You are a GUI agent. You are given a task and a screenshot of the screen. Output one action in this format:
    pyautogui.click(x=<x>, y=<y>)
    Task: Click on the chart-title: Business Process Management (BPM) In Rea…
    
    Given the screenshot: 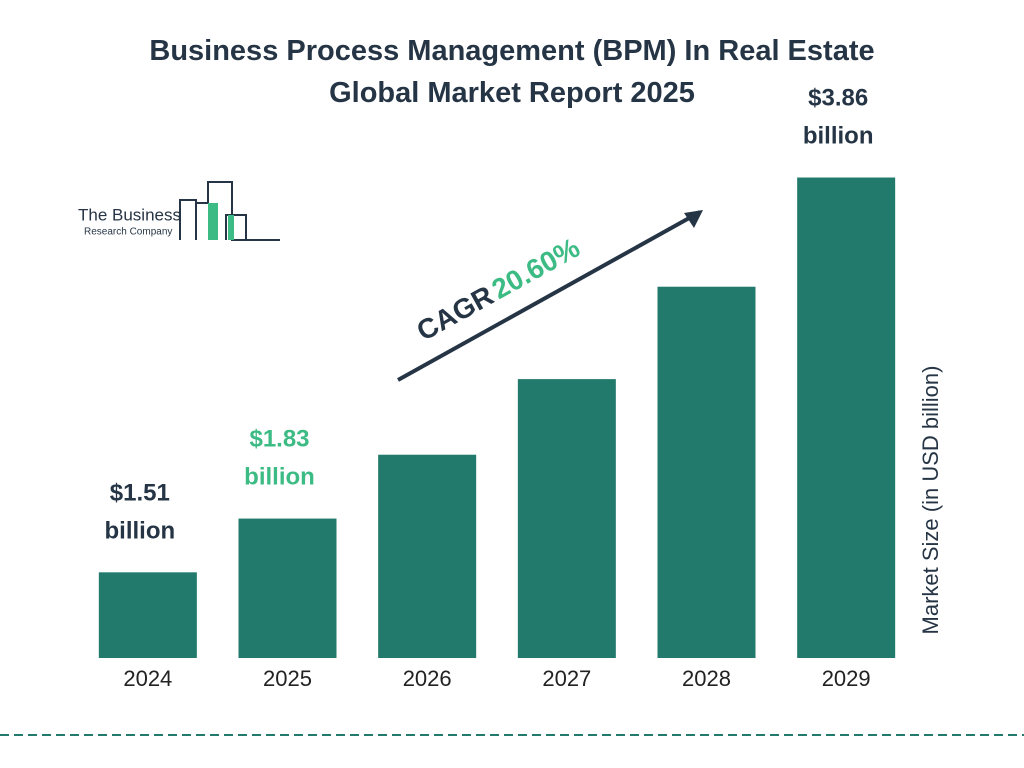 What is the action you would take?
    pyautogui.click(x=511, y=72)
    